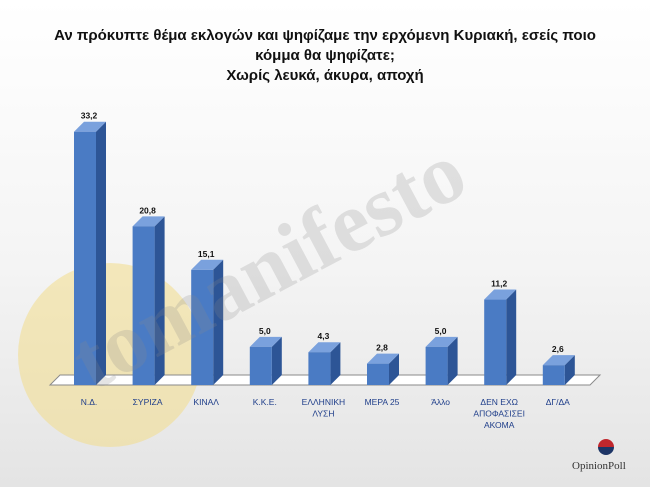 Image resolution: width=650 pixels, height=487 pixels. Describe the element at coordinates (499, 425) in the screenshot. I see `category-label: ΑΚΟΜΑ` at that location.